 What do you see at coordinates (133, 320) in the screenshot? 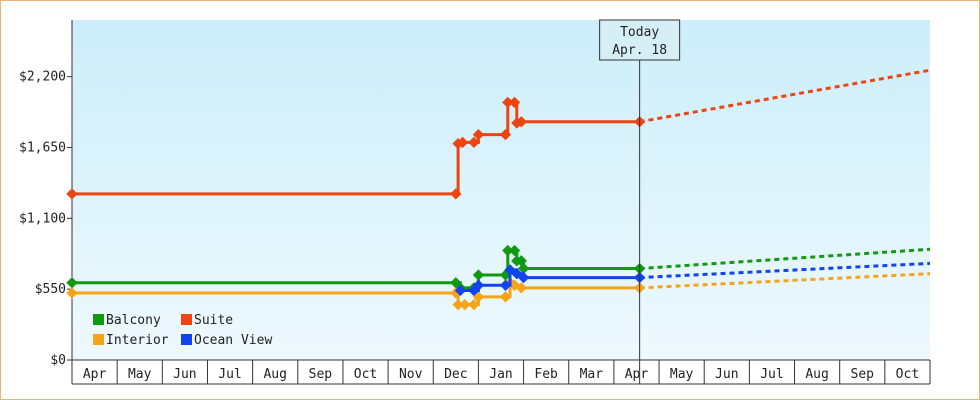
I see `legend-label-balcony: Balcony` at bounding box center [133, 320].